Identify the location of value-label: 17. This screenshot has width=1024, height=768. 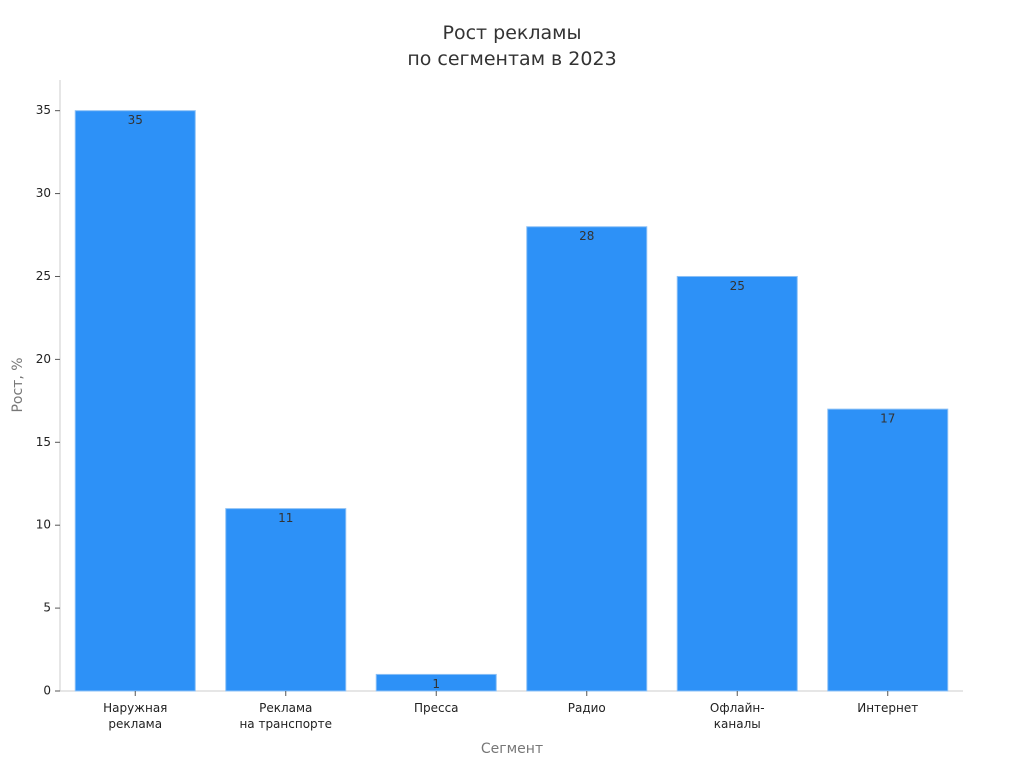
(887, 419).